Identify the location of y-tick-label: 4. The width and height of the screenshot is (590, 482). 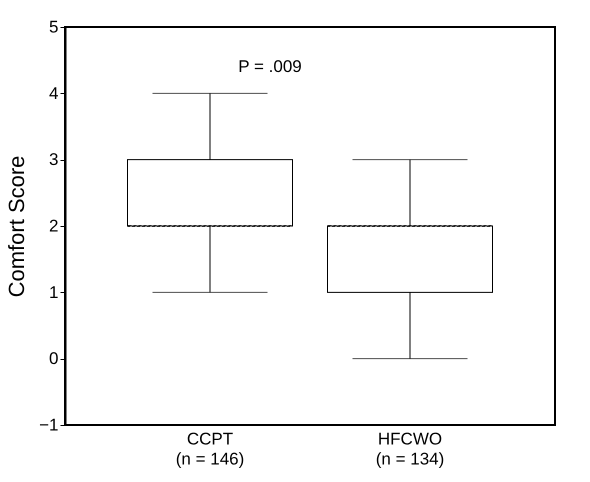
(53, 93).